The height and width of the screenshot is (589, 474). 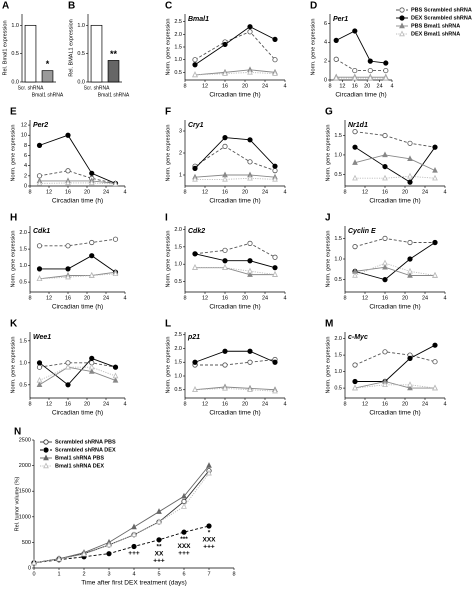 I want to click on panel-label: B, so click(x=71, y=6).